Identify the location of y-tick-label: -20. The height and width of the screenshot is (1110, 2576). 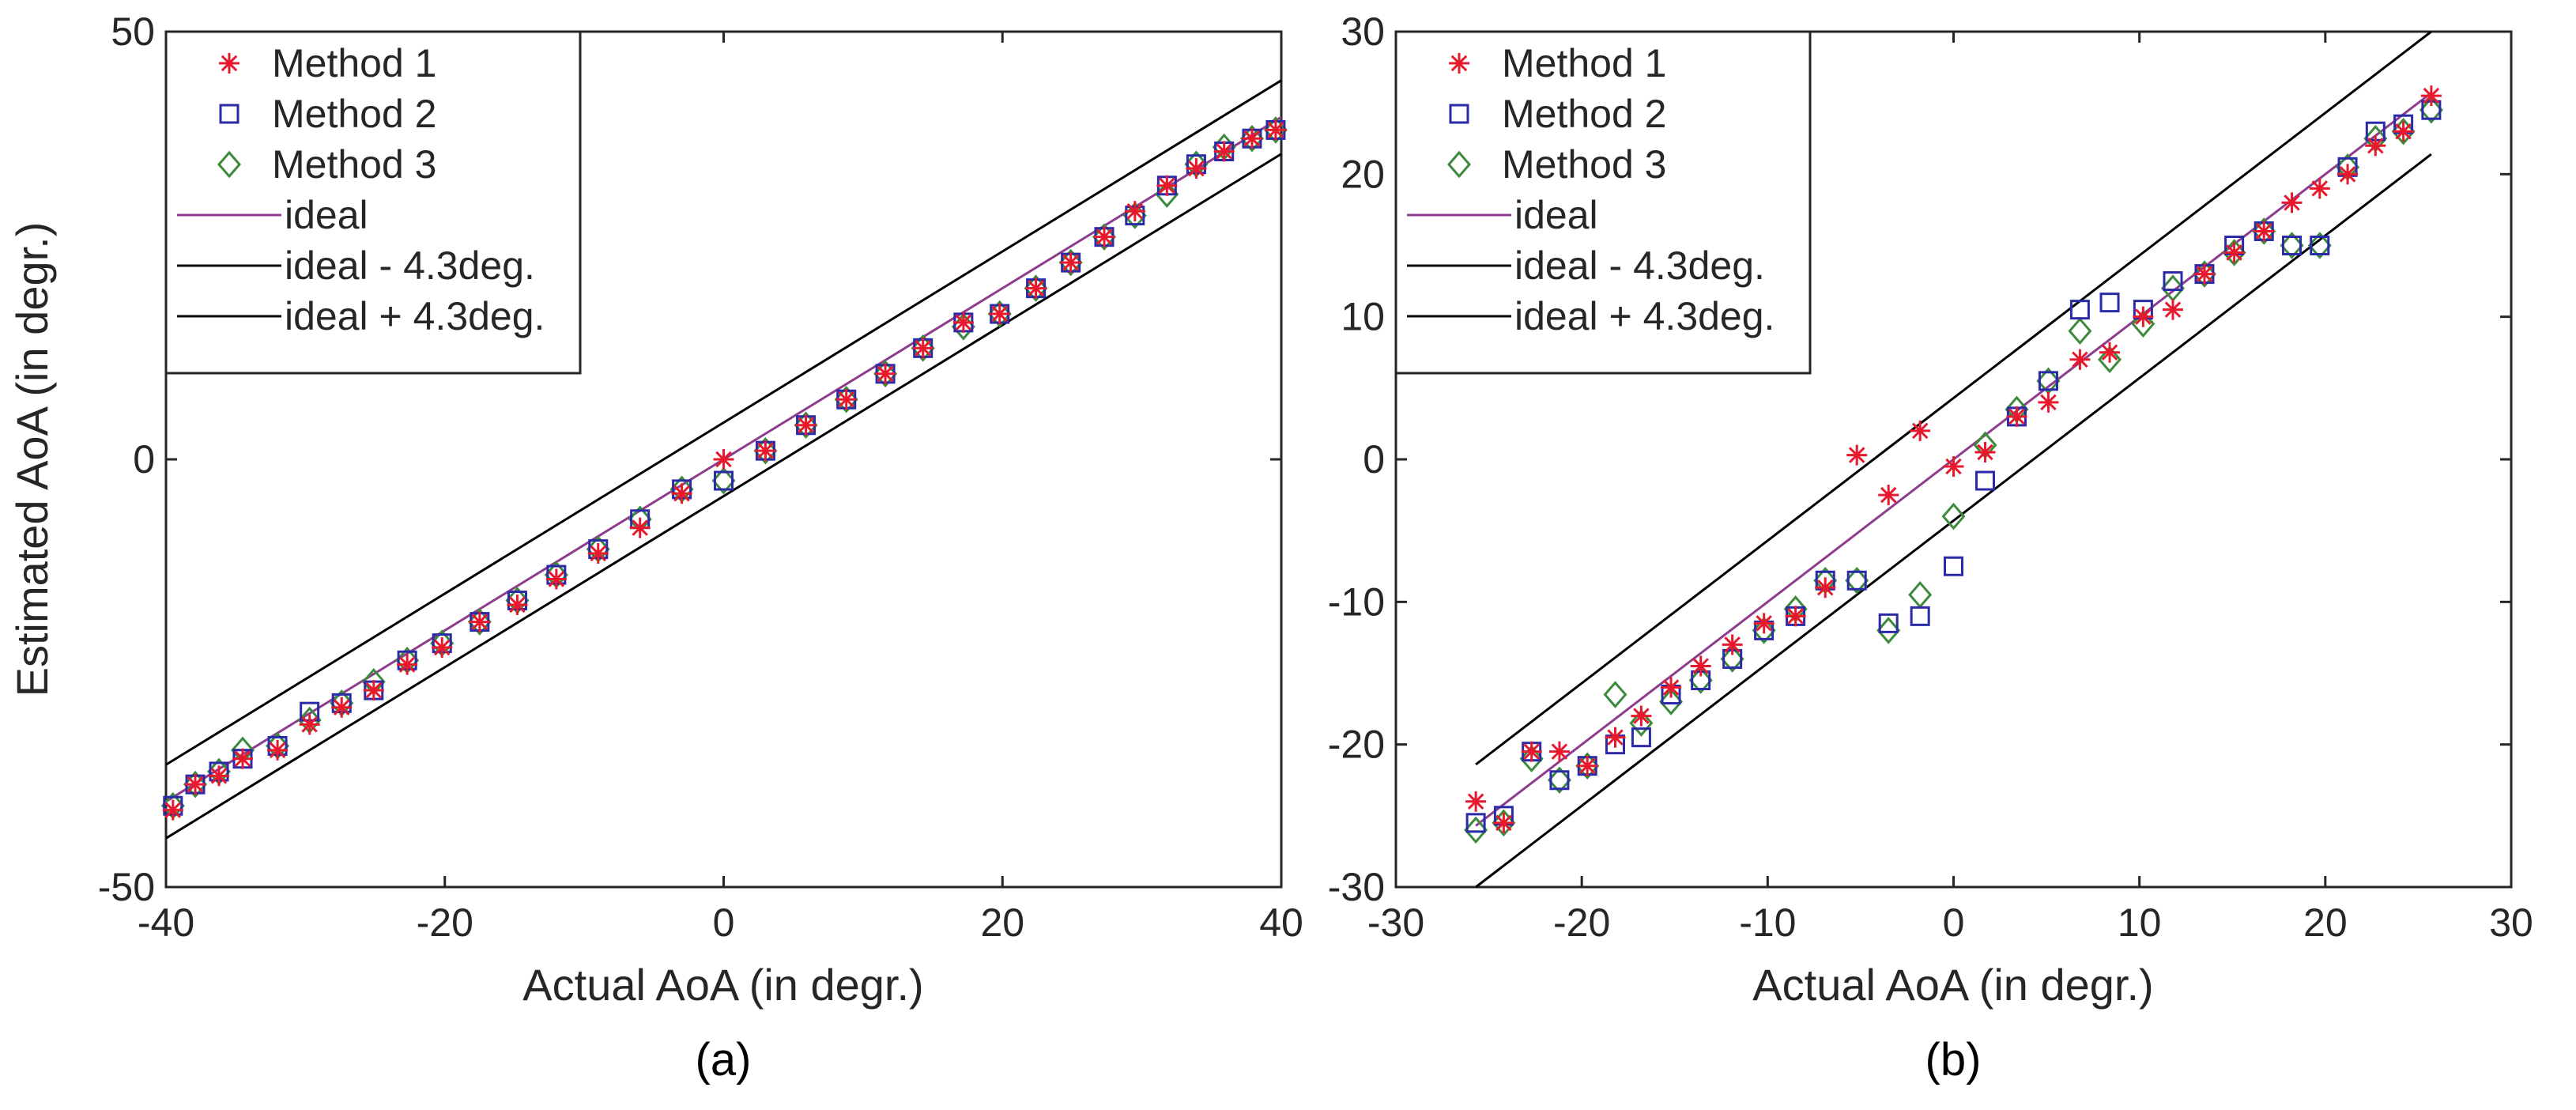
(1357, 745).